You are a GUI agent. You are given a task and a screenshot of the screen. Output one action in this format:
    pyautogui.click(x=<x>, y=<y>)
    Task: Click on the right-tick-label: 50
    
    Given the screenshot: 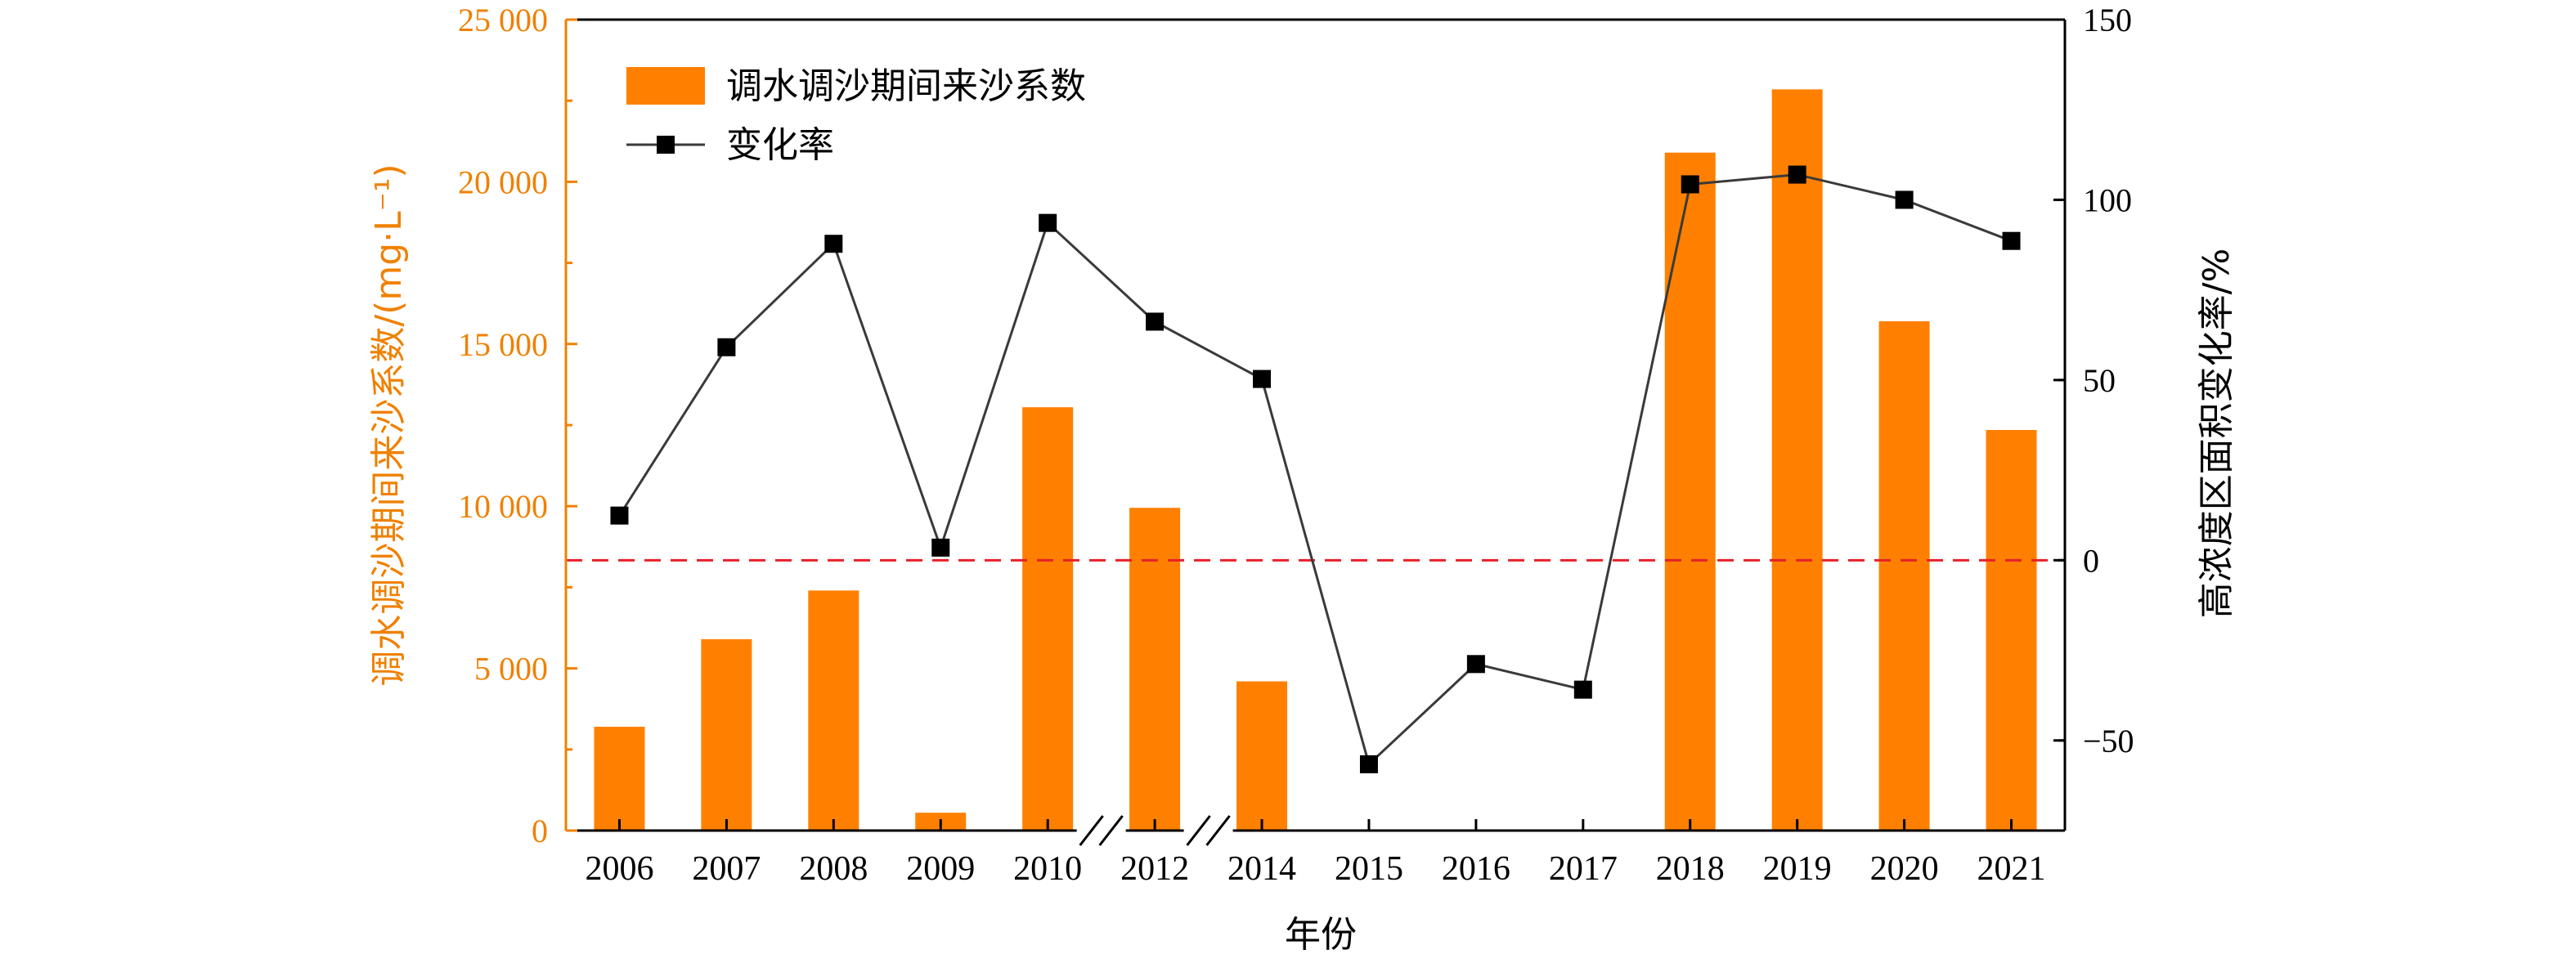 What is the action you would take?
    pyautogui.click(x=2099, y=380)
    